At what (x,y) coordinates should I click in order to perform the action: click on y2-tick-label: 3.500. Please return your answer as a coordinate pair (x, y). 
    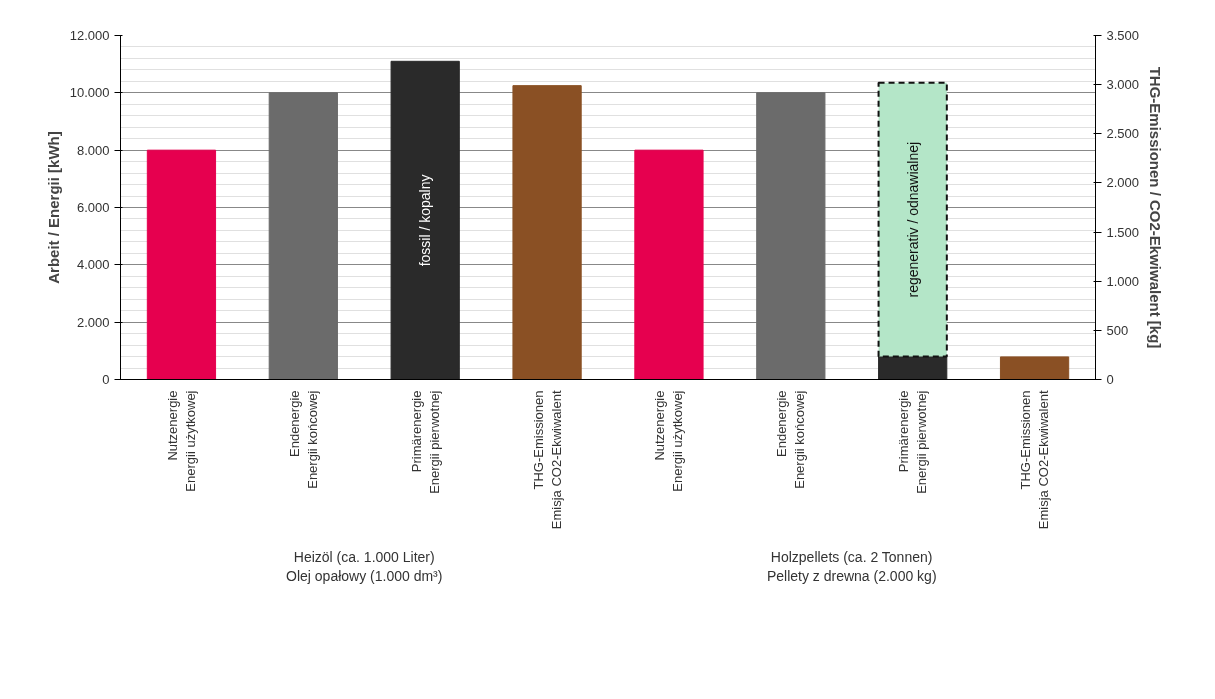
    Looking at the image, I should click on (1123, 35).